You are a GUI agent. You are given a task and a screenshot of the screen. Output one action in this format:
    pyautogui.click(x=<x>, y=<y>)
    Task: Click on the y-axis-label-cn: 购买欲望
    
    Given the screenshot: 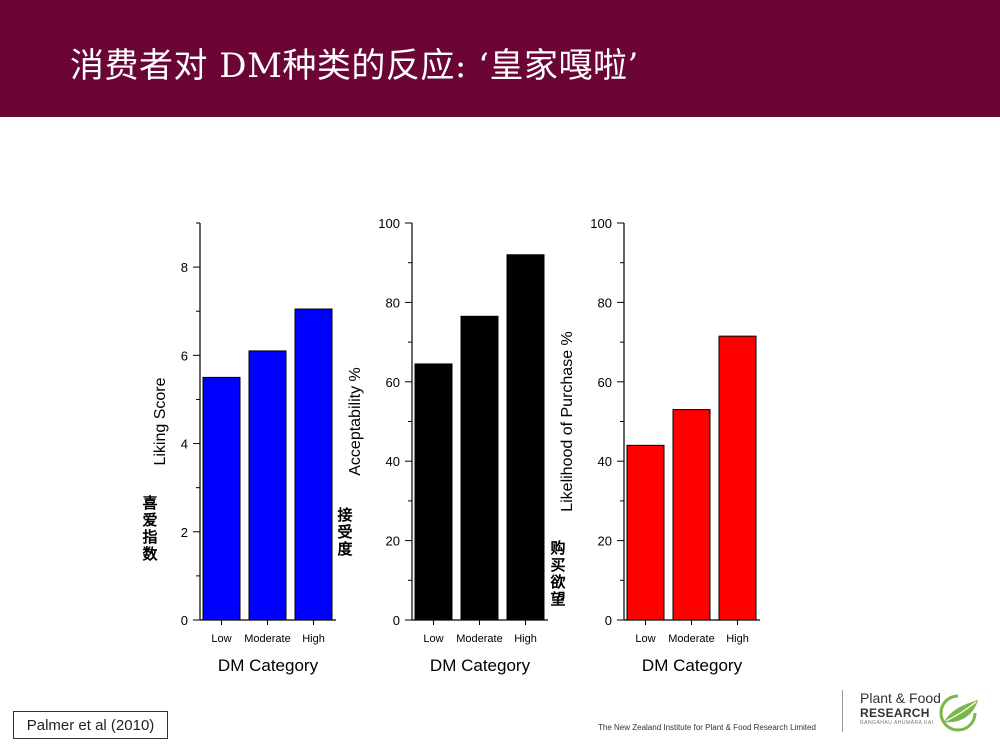 What is the action you would take?
    pyautogui.click(x=557, y=573)
    